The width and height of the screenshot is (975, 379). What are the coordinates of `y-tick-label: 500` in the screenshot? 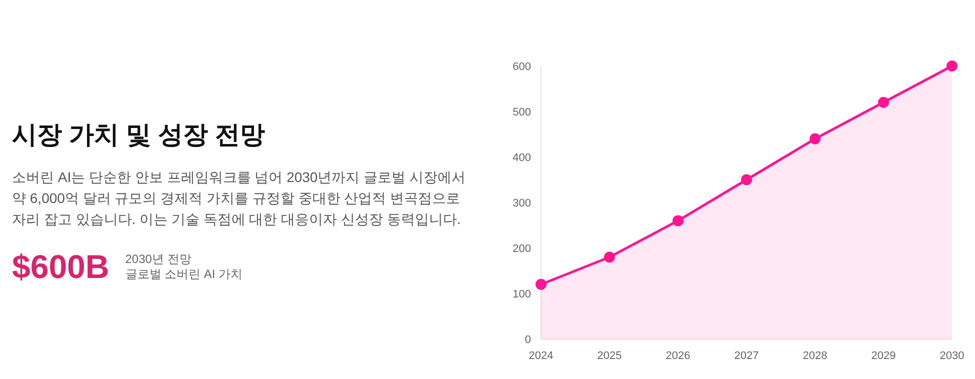 It's located at (521, 112).